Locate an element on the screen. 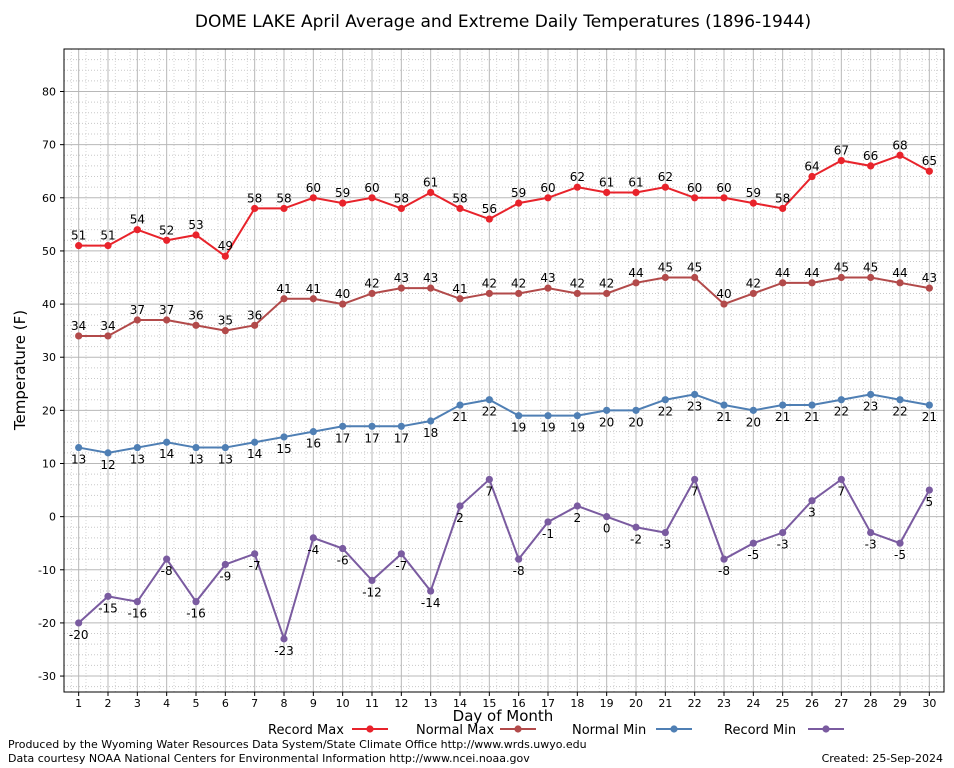 Image resolution: width=954 pixels, height=768 pixels. record-min-data-label: -3 is located at coordinates (665, 545).